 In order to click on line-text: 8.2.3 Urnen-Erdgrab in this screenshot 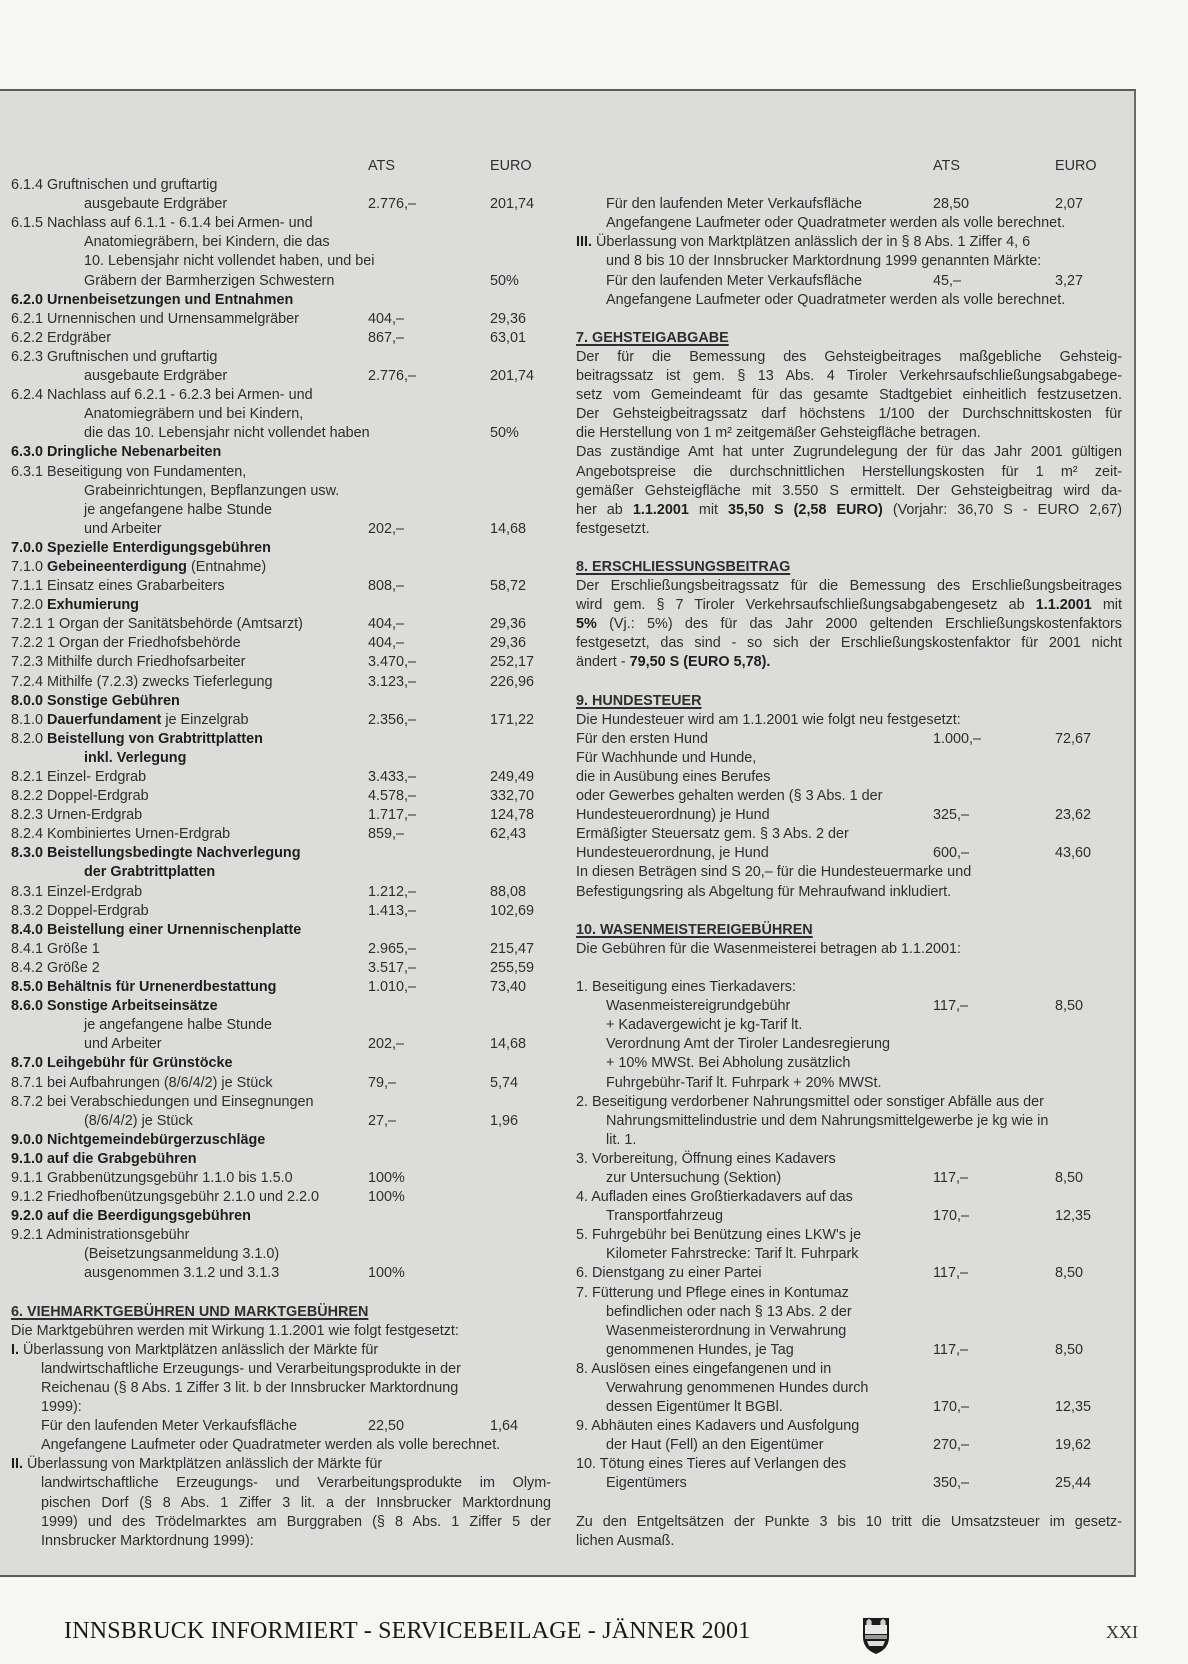, I will do `click(76, 815)`.